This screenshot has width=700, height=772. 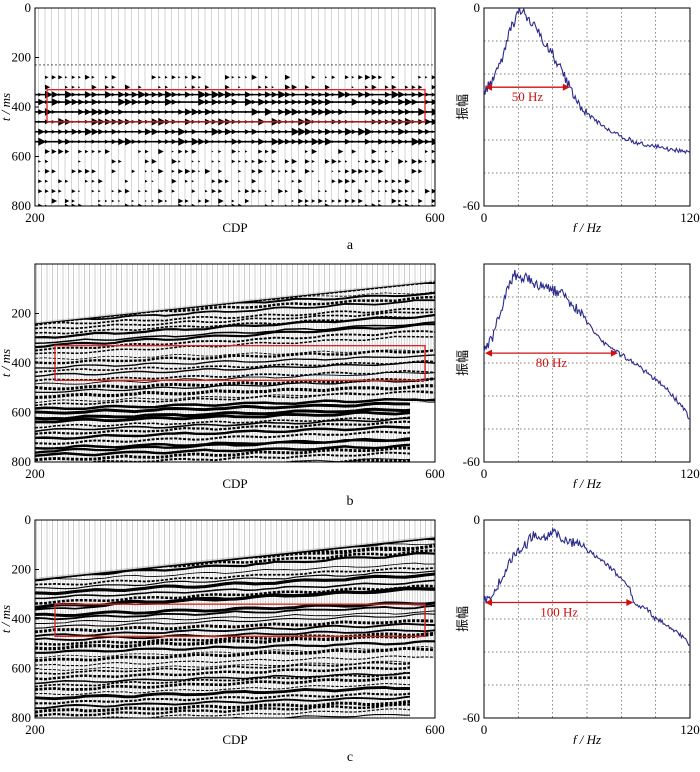 What do you see at coordinates (488, 602) in the screenshot?
I see `bandwidth-arrowhead-left` at bounding box center [488, 602].